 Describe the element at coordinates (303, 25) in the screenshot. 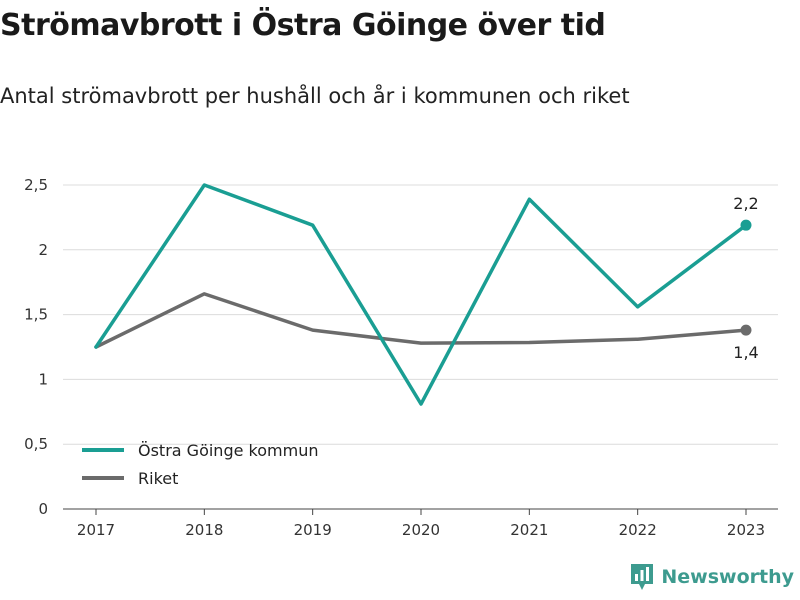

I see `chart-title: Strömavbrott i Östra Göinge över tid` at that location.